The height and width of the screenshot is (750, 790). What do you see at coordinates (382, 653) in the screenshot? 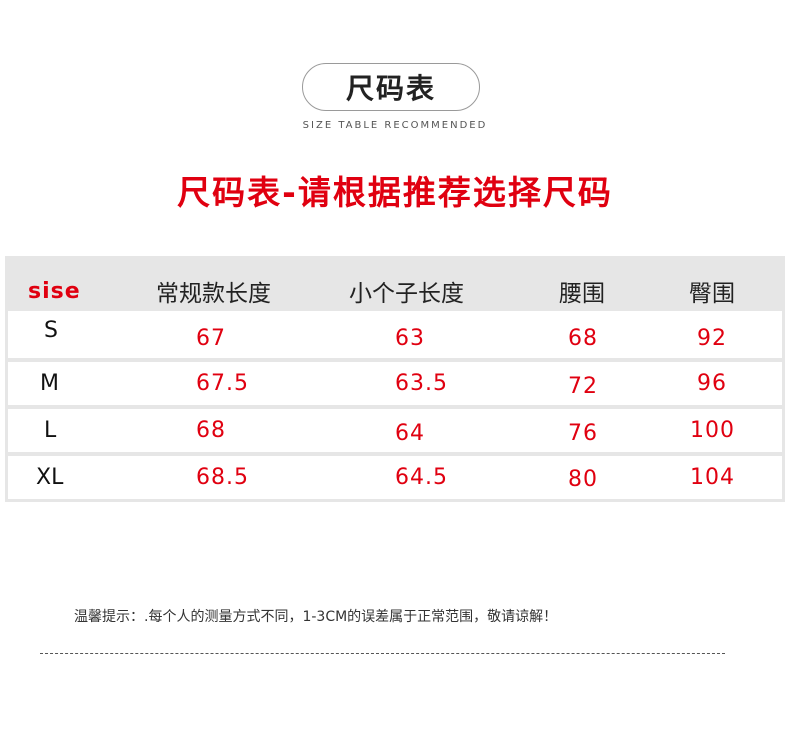
I see `dashed-divider` at bounding box center [382, 653].